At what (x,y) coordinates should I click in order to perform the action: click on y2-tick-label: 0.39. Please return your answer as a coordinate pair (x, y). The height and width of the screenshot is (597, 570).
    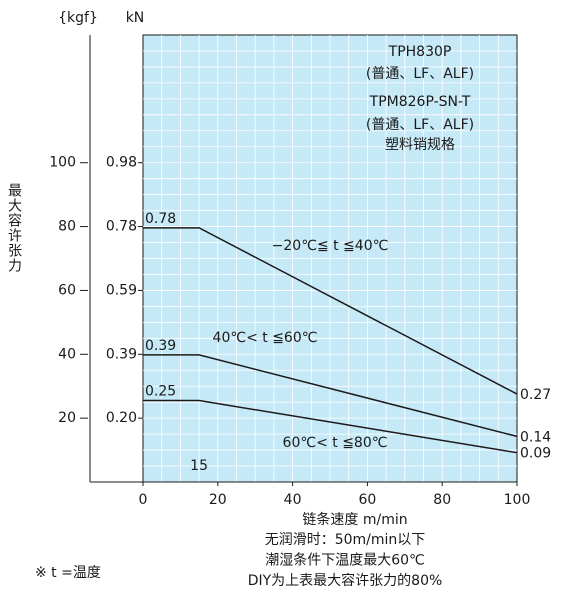
    Looking at the image, I should click on (121, 354).